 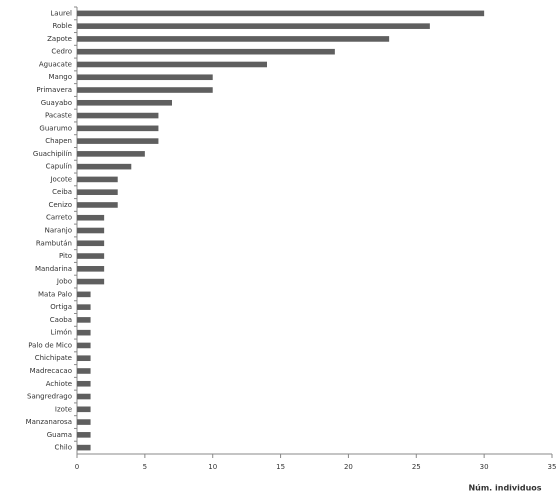 What do you see at coordinates (348, 467) in the screenshot?
I see `x-tick-label: 20` at bounding box center [348, 467].